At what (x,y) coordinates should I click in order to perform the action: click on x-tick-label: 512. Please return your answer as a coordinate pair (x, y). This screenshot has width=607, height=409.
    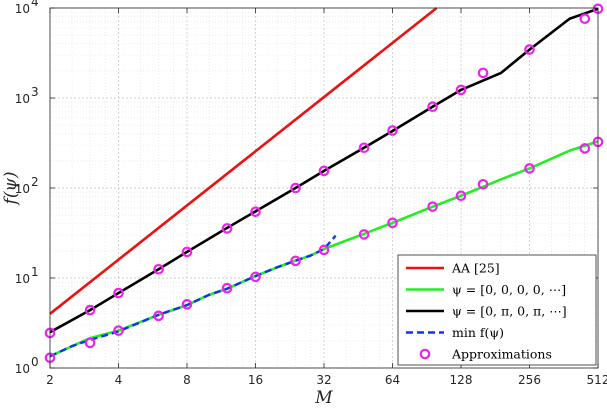
    Looking at the image, I should click on (597, 380).